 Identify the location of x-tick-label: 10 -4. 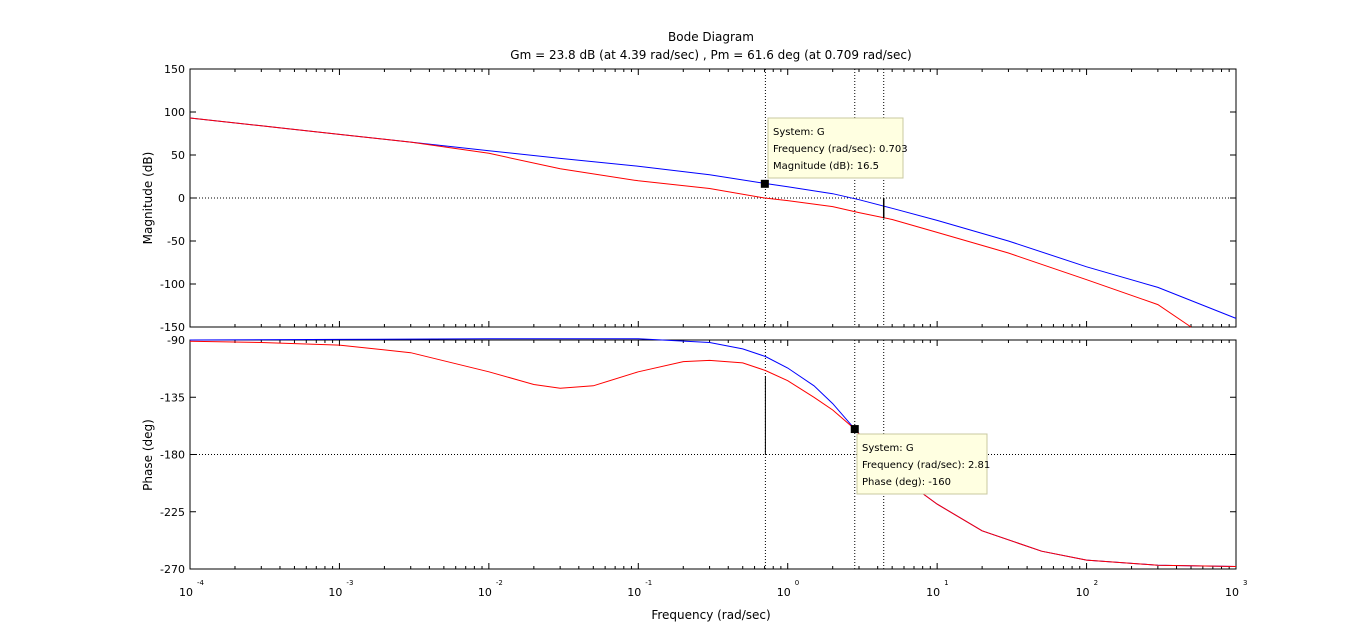
(192, 589).